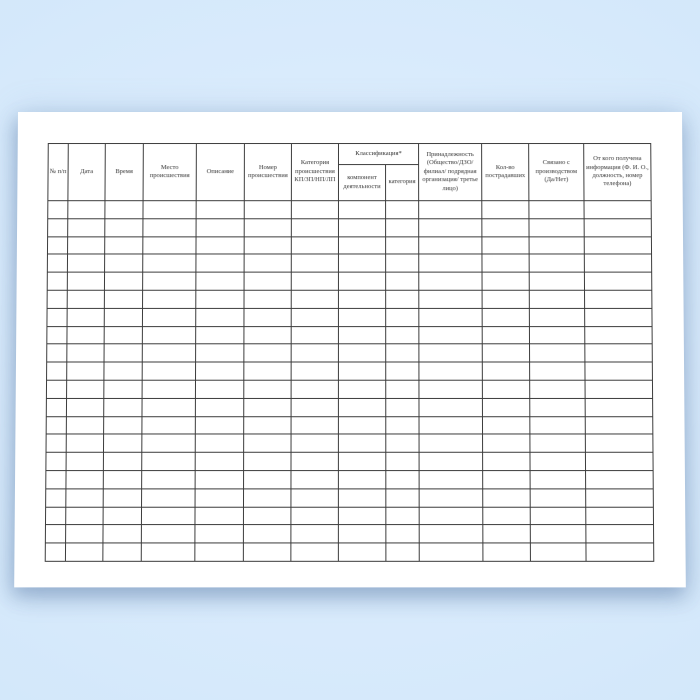  Describe the element at coordinates (378, 154) in the screenshot. I see `col-header-classification-group: Классификация*` at that location.